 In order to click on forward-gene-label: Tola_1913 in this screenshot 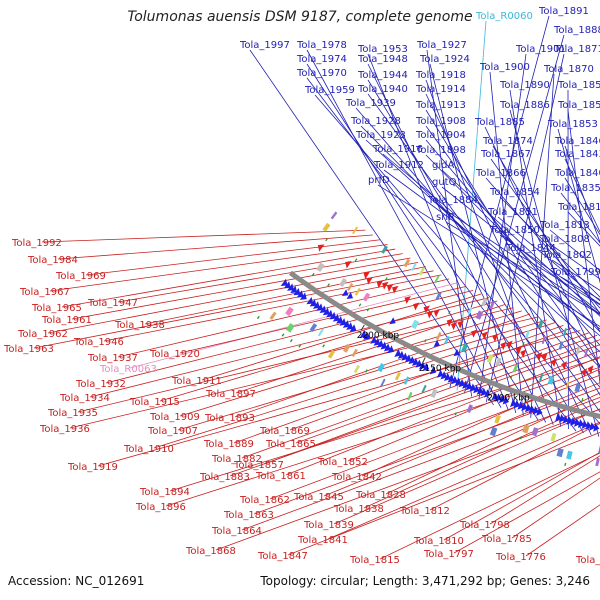, I will do `click(440, 105)`.